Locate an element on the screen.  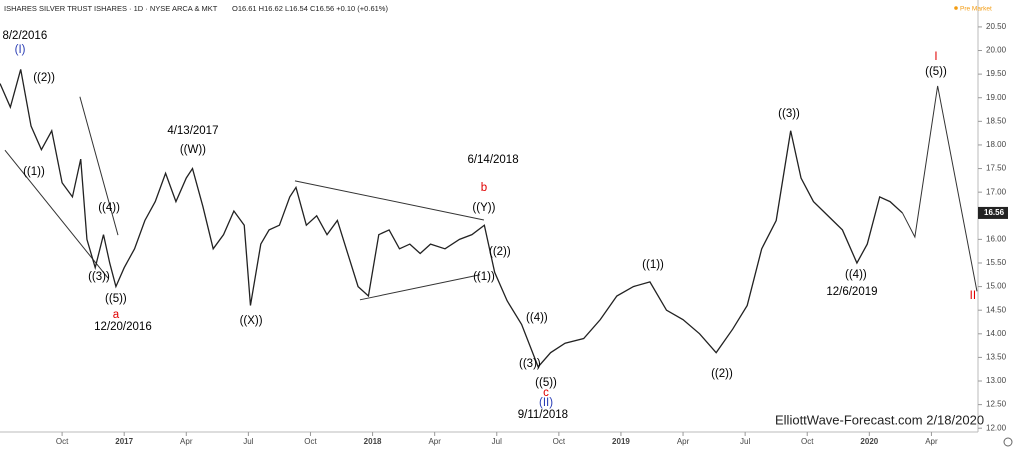
settings-icon is located at coordinates (1008, 442).